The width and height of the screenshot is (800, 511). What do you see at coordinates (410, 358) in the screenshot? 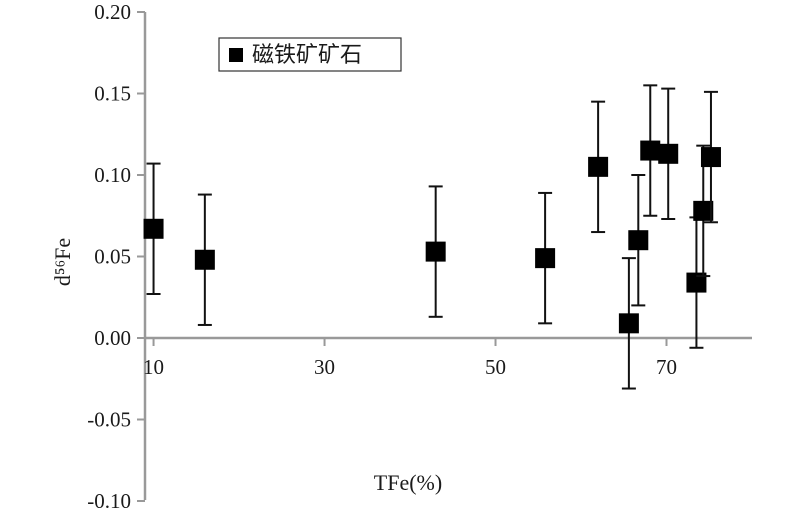
I see `x-axis-ticks: 10 30 50 70` at bounding box center [410, 358].